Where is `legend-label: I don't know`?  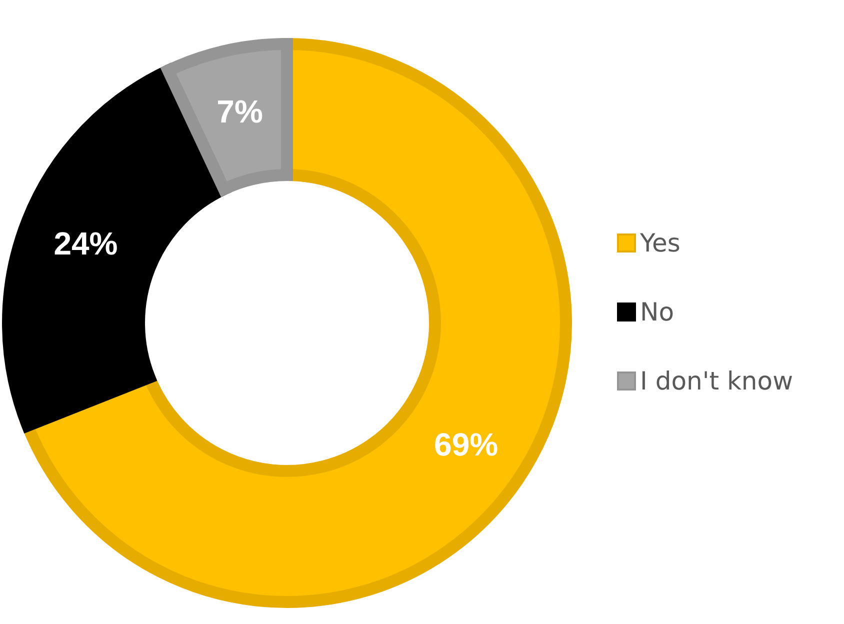
legend-label: I don't know is located at coordinates (717, 381).